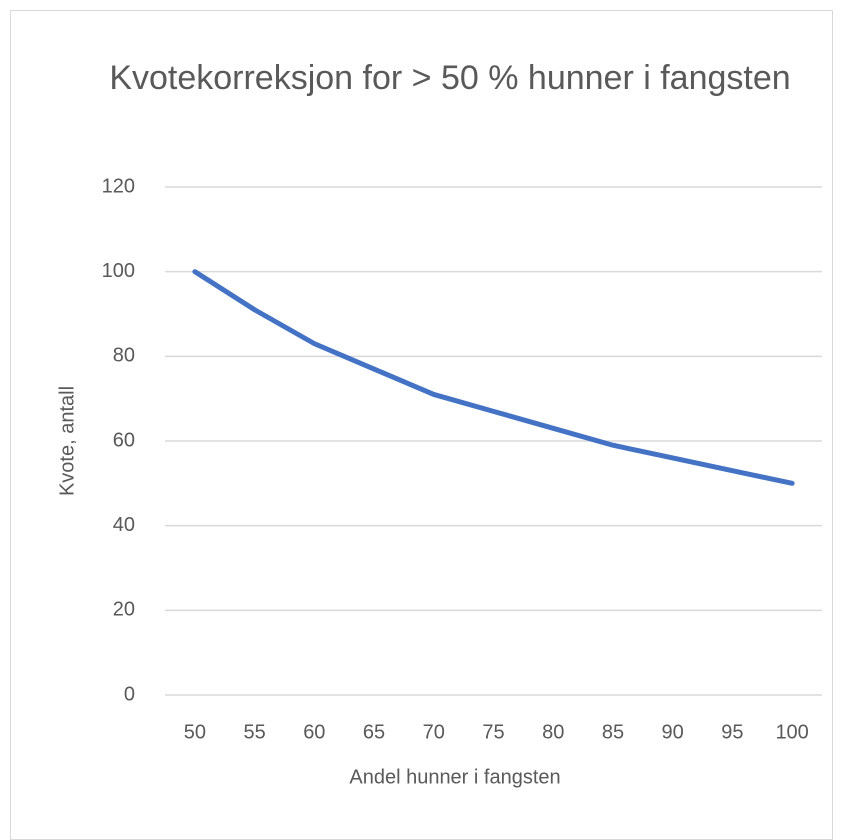  I want to click on x-tick-label: 85, so click(613, 732).